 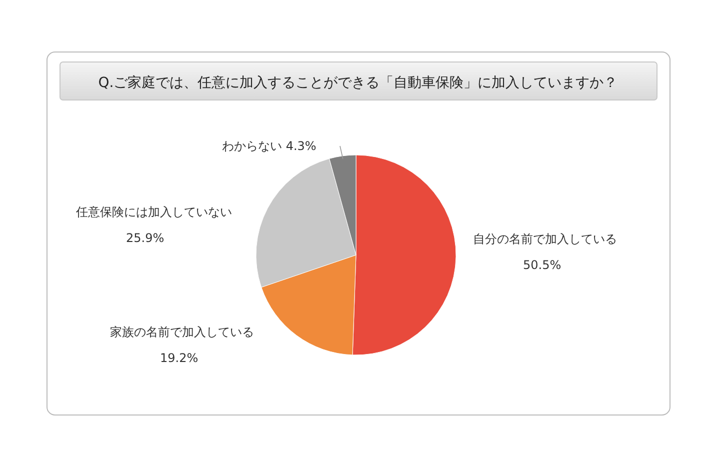 What do you see at coordinates (358, 83) in the screenshot?
I see `chart-title: Q.ご家庭では、任意に加入することができる「自動車保険」に加入していますか？` at bounding box center [358, 83].